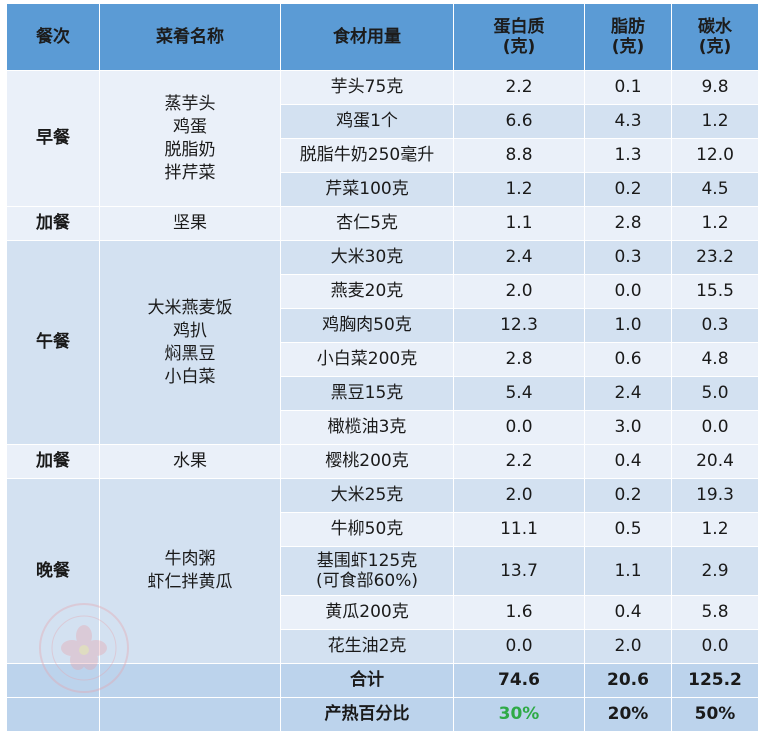 The image size is (760, 732). I want to click on meal-breakfast: 早餐, so click(53, 138).